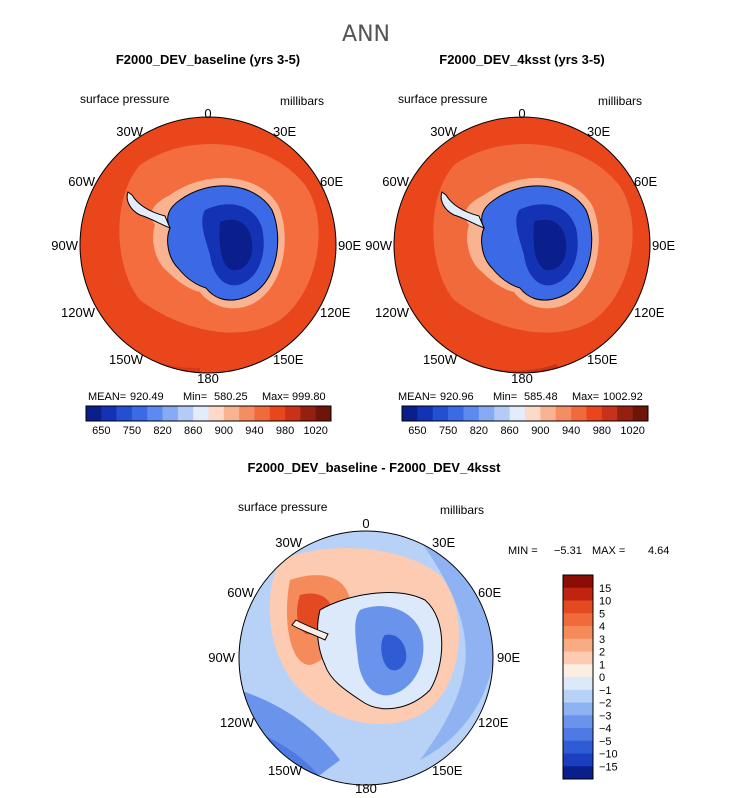  Describe the element at coordinates (605, 729) in the screenshot. I see `colorbar-tick-label: −4` at that location.